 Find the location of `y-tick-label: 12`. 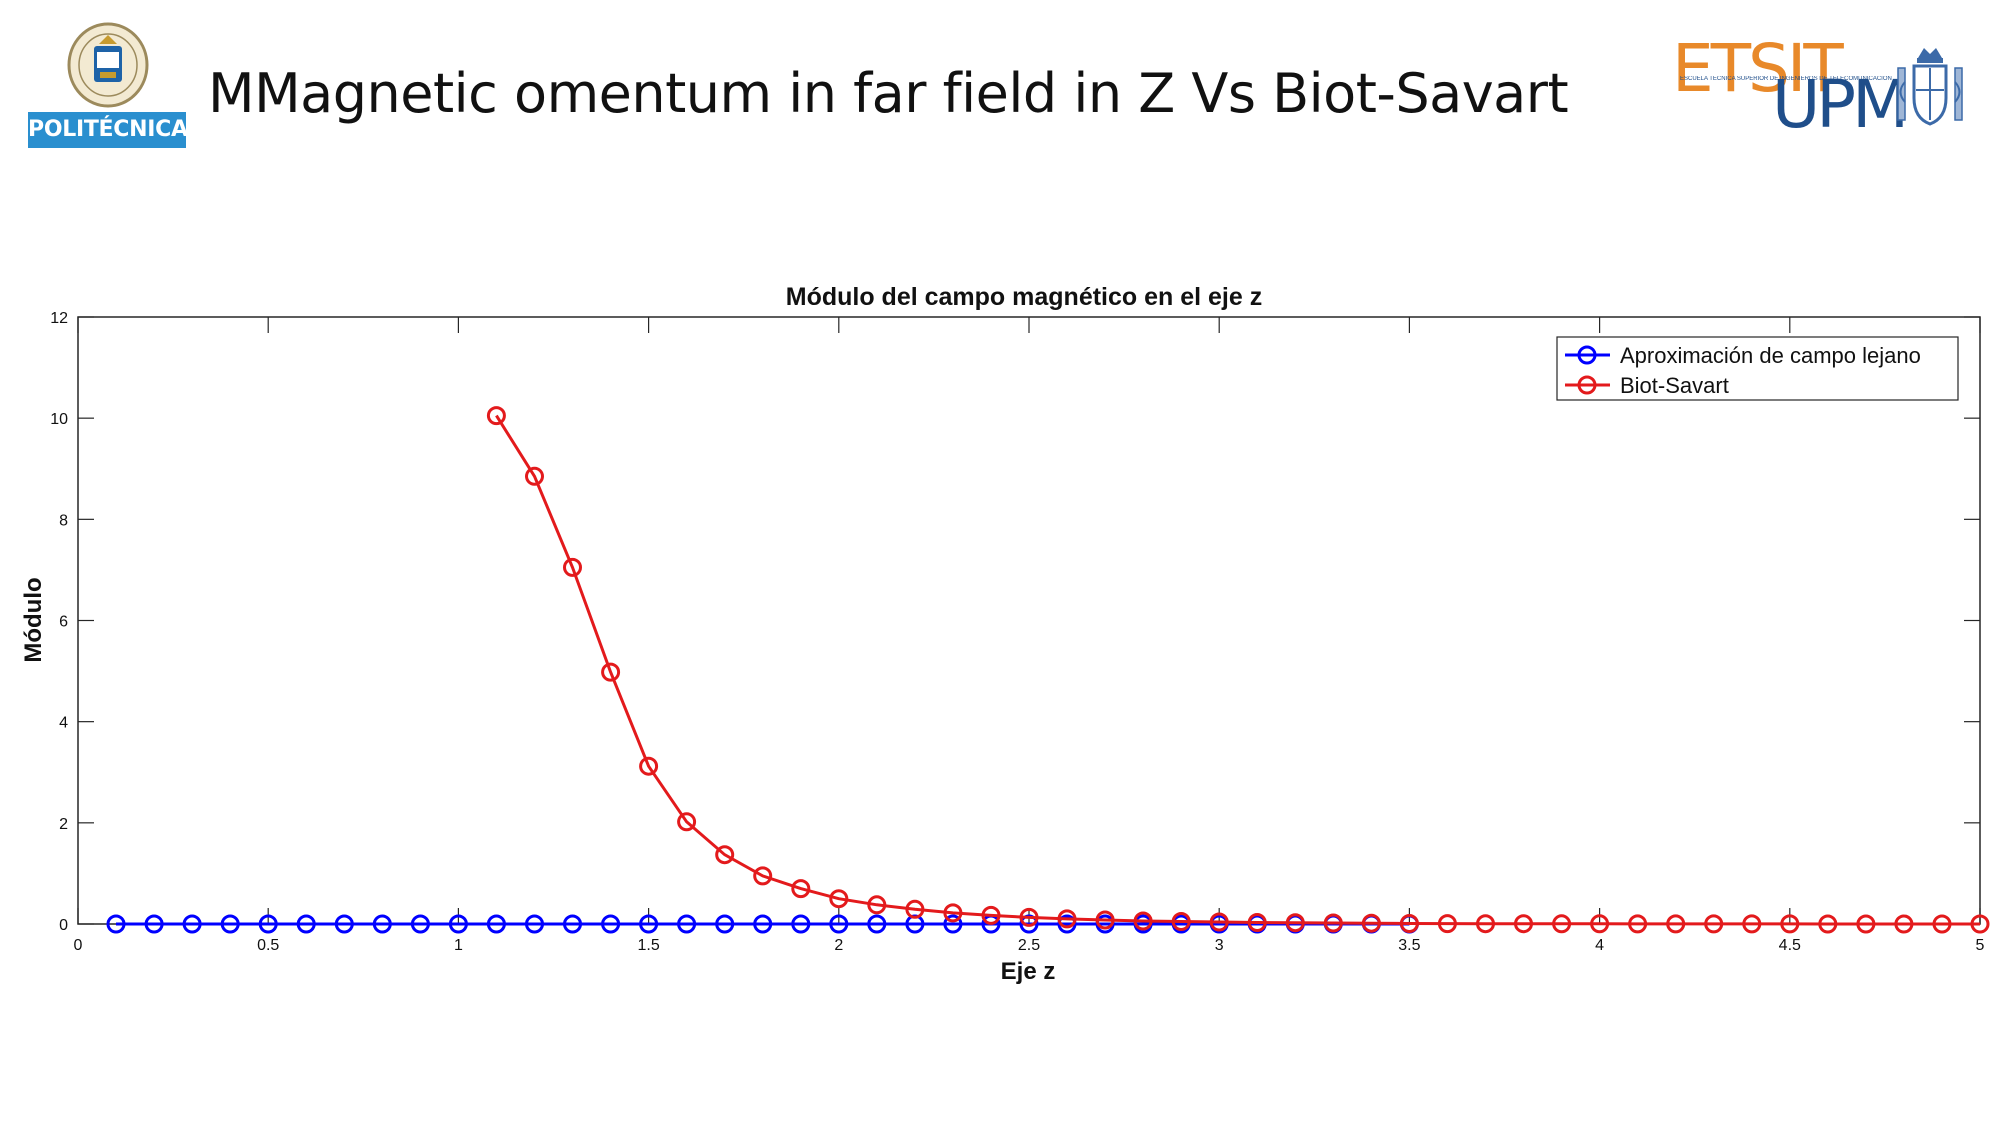

y-tick-label: 12 is located at coordinates (59, 318).